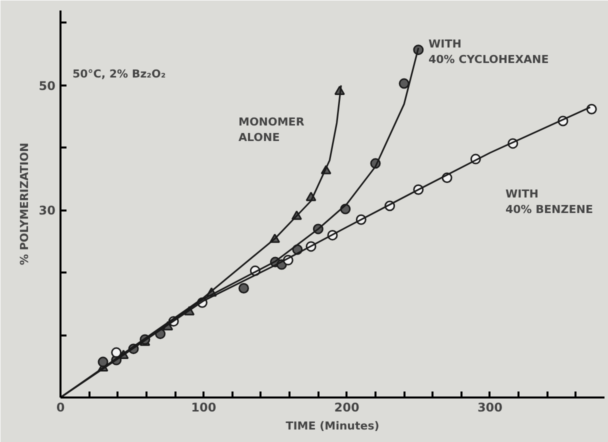 This screenshot has height=442, width=608. I want to click on x-tick-label: 100, so click(203, 407).